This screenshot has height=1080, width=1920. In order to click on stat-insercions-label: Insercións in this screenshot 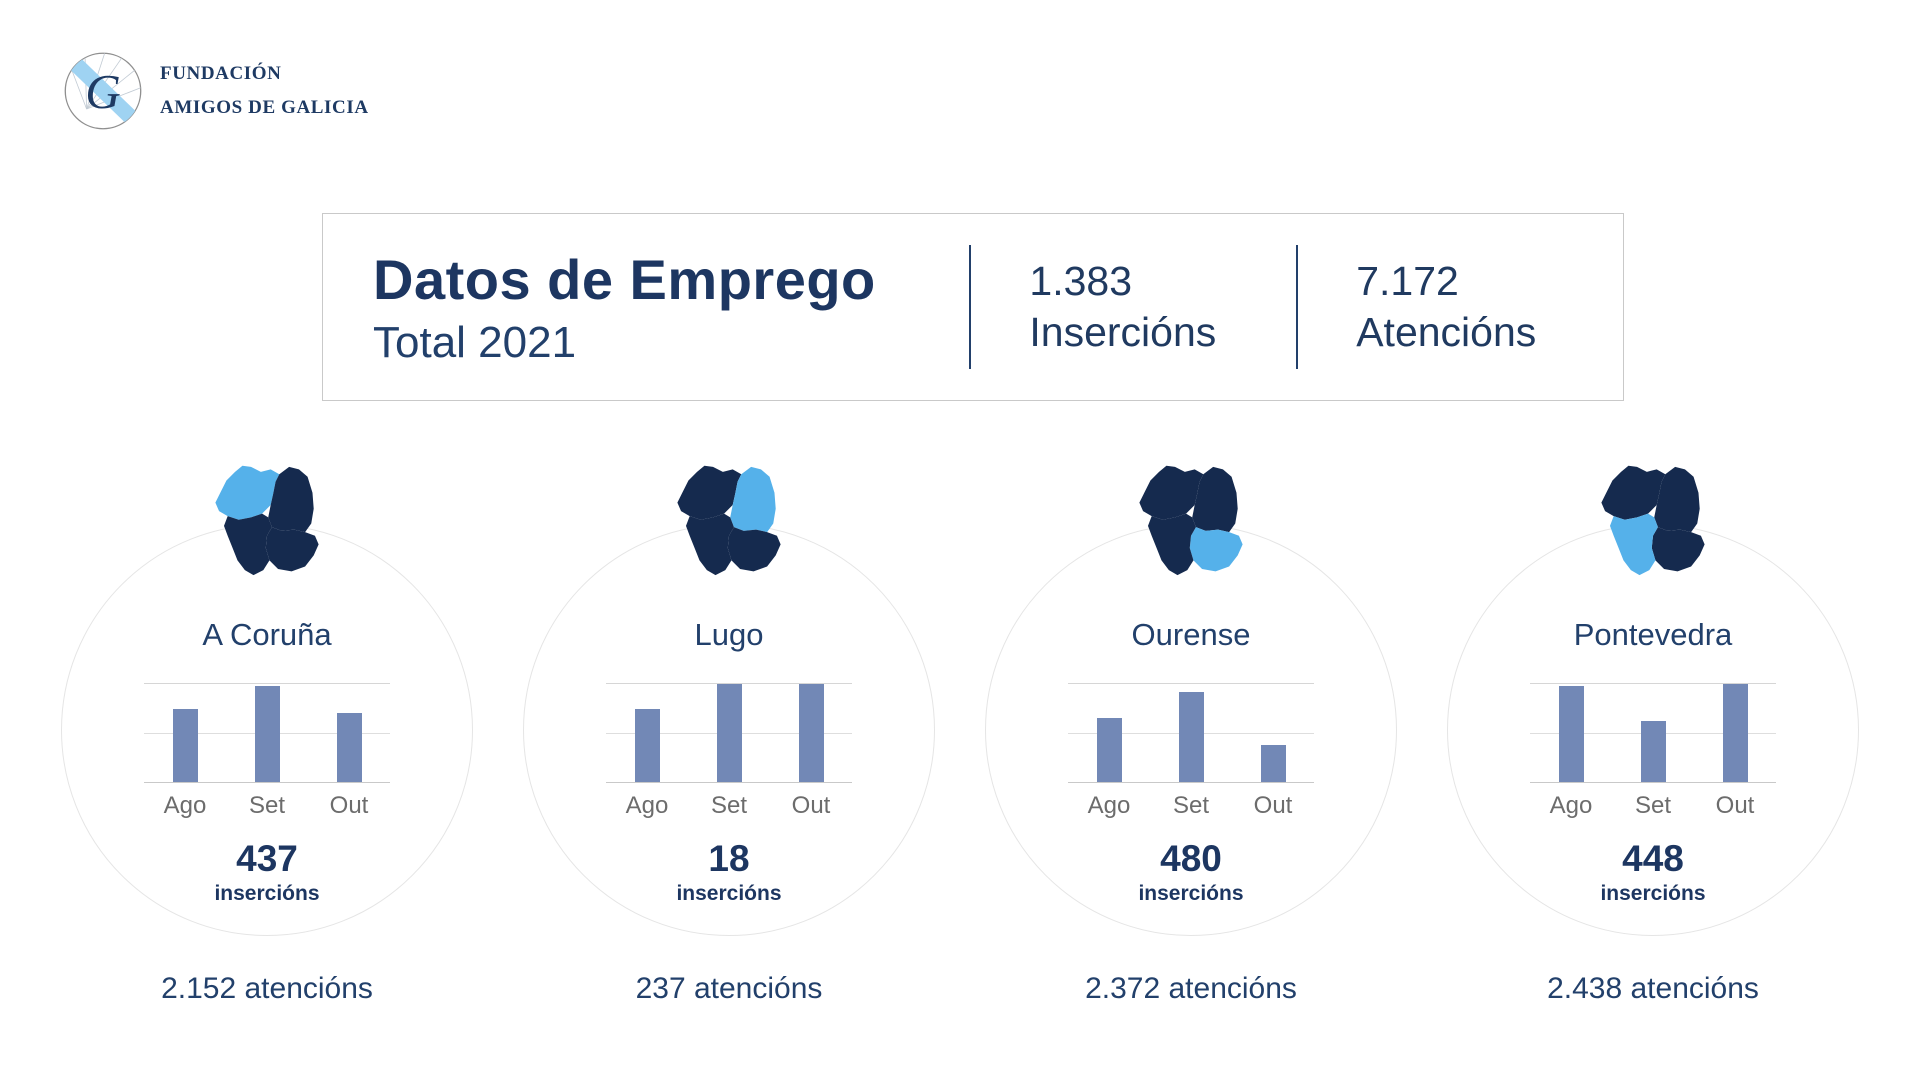, I will do `click(1123, 332)`.